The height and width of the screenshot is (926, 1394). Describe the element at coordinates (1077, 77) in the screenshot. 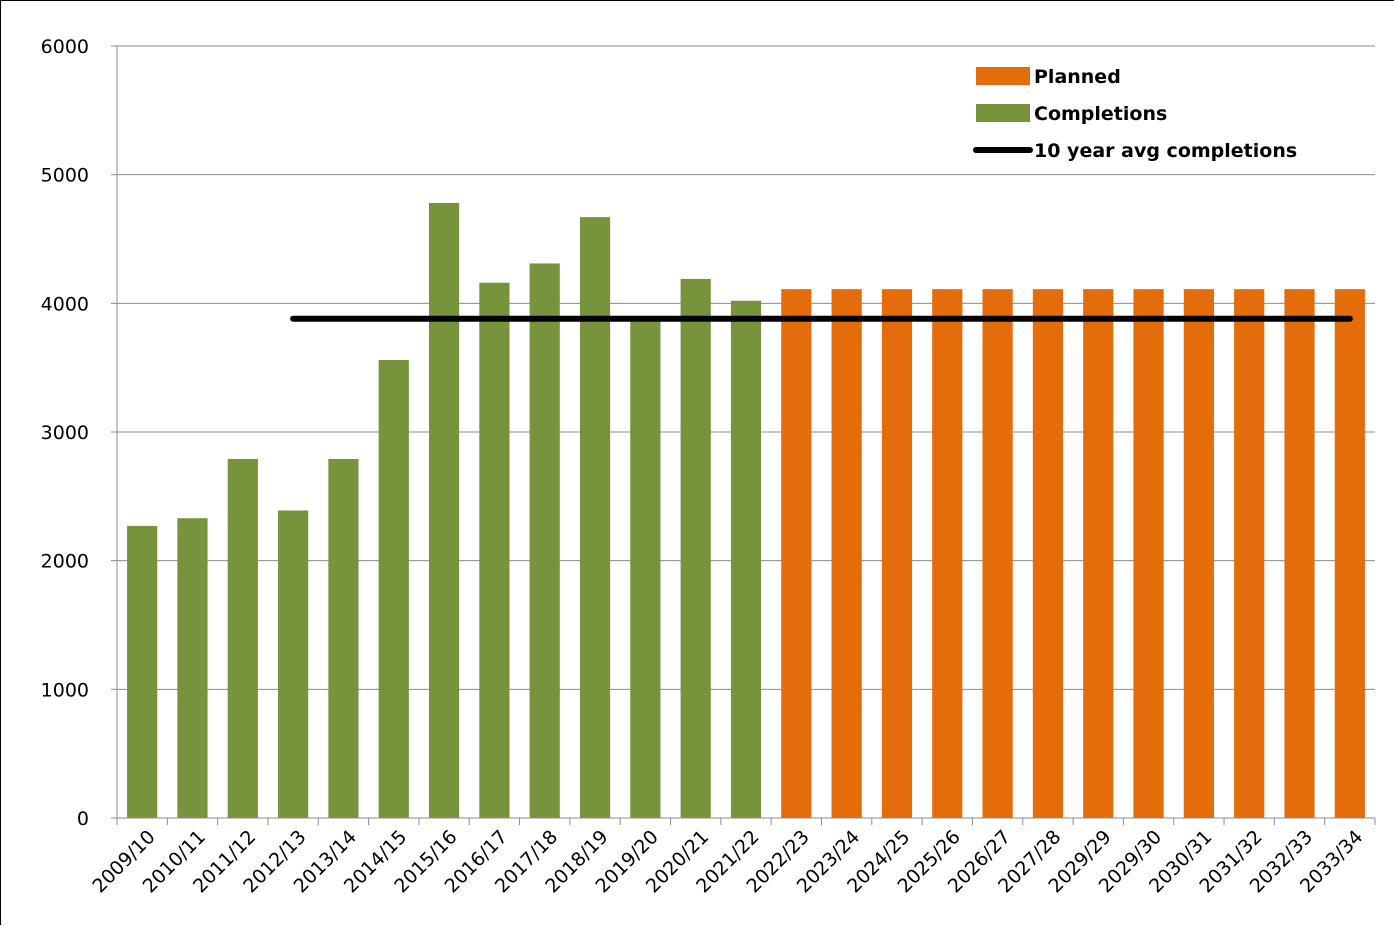

I see `legend-label: Planned` at that location.